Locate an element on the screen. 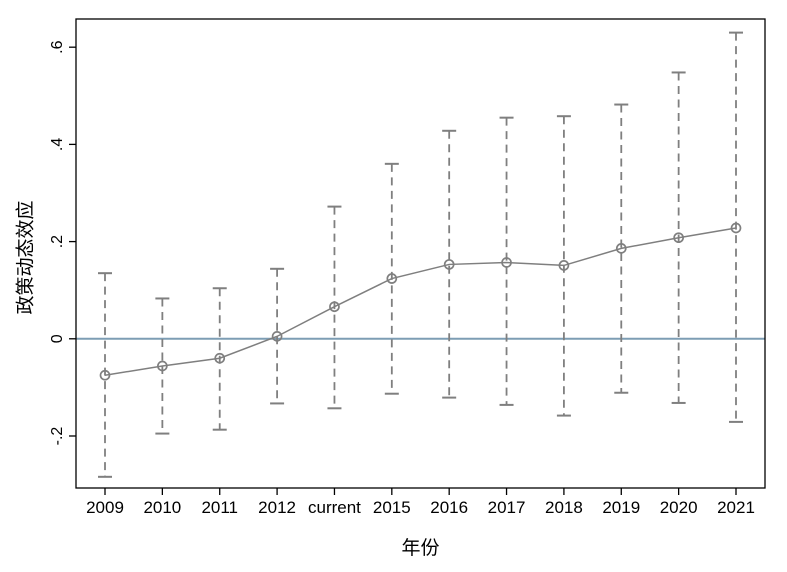 The width and height of the screenshot is (787, 572). x-tick-label: 2020 is located at coordinates (679, 507).